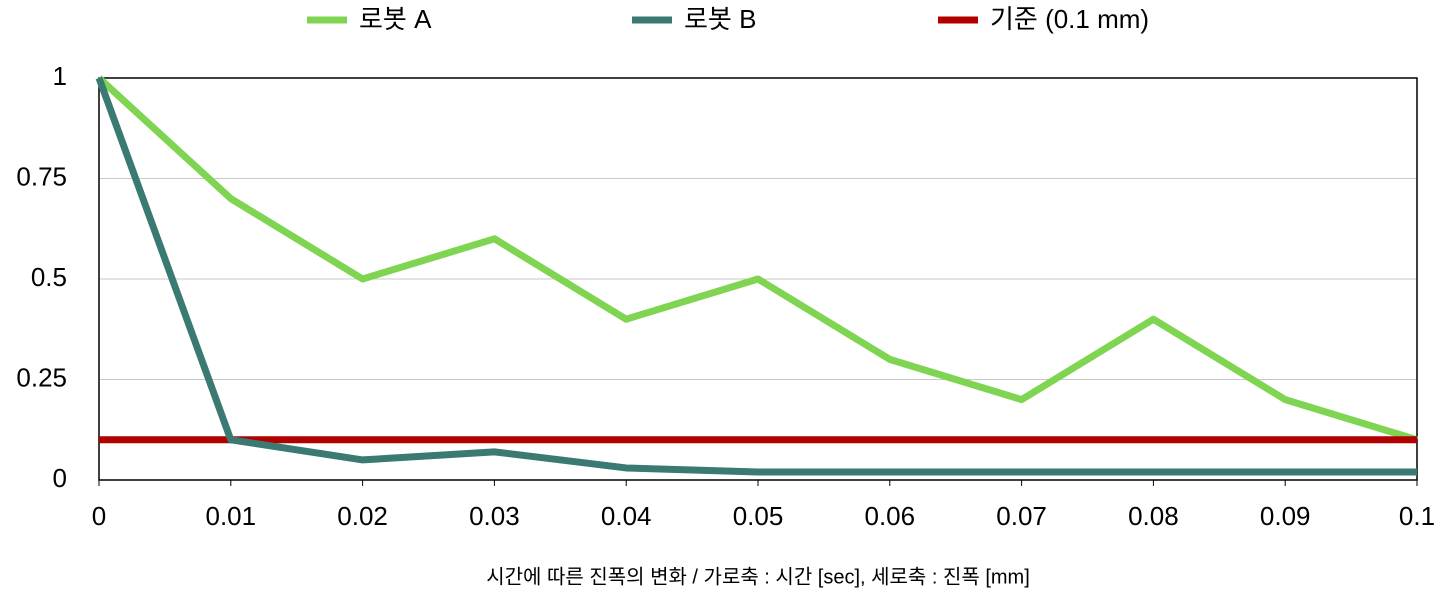 The image size is (1442, 602). I want to click on y-tick-label: 0.5, so click(49, 277).